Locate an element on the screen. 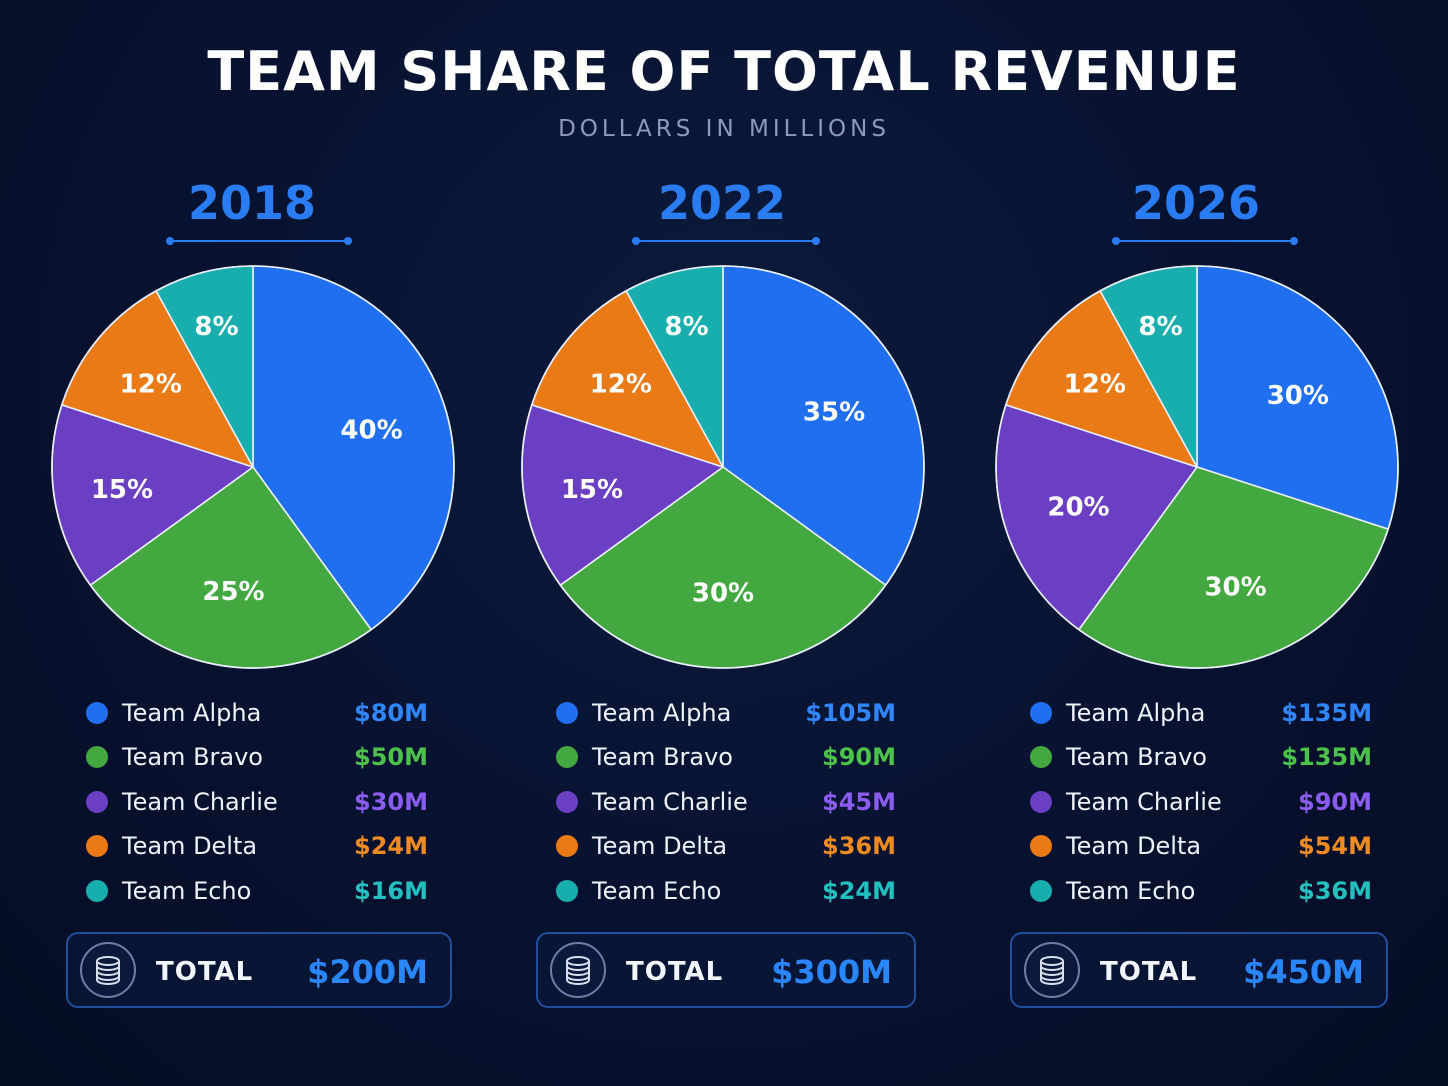 The height and width of the screenshot is (1086, 1448). legend-row-echo: Team Echo $36M is located at coordinates (1196, 891).